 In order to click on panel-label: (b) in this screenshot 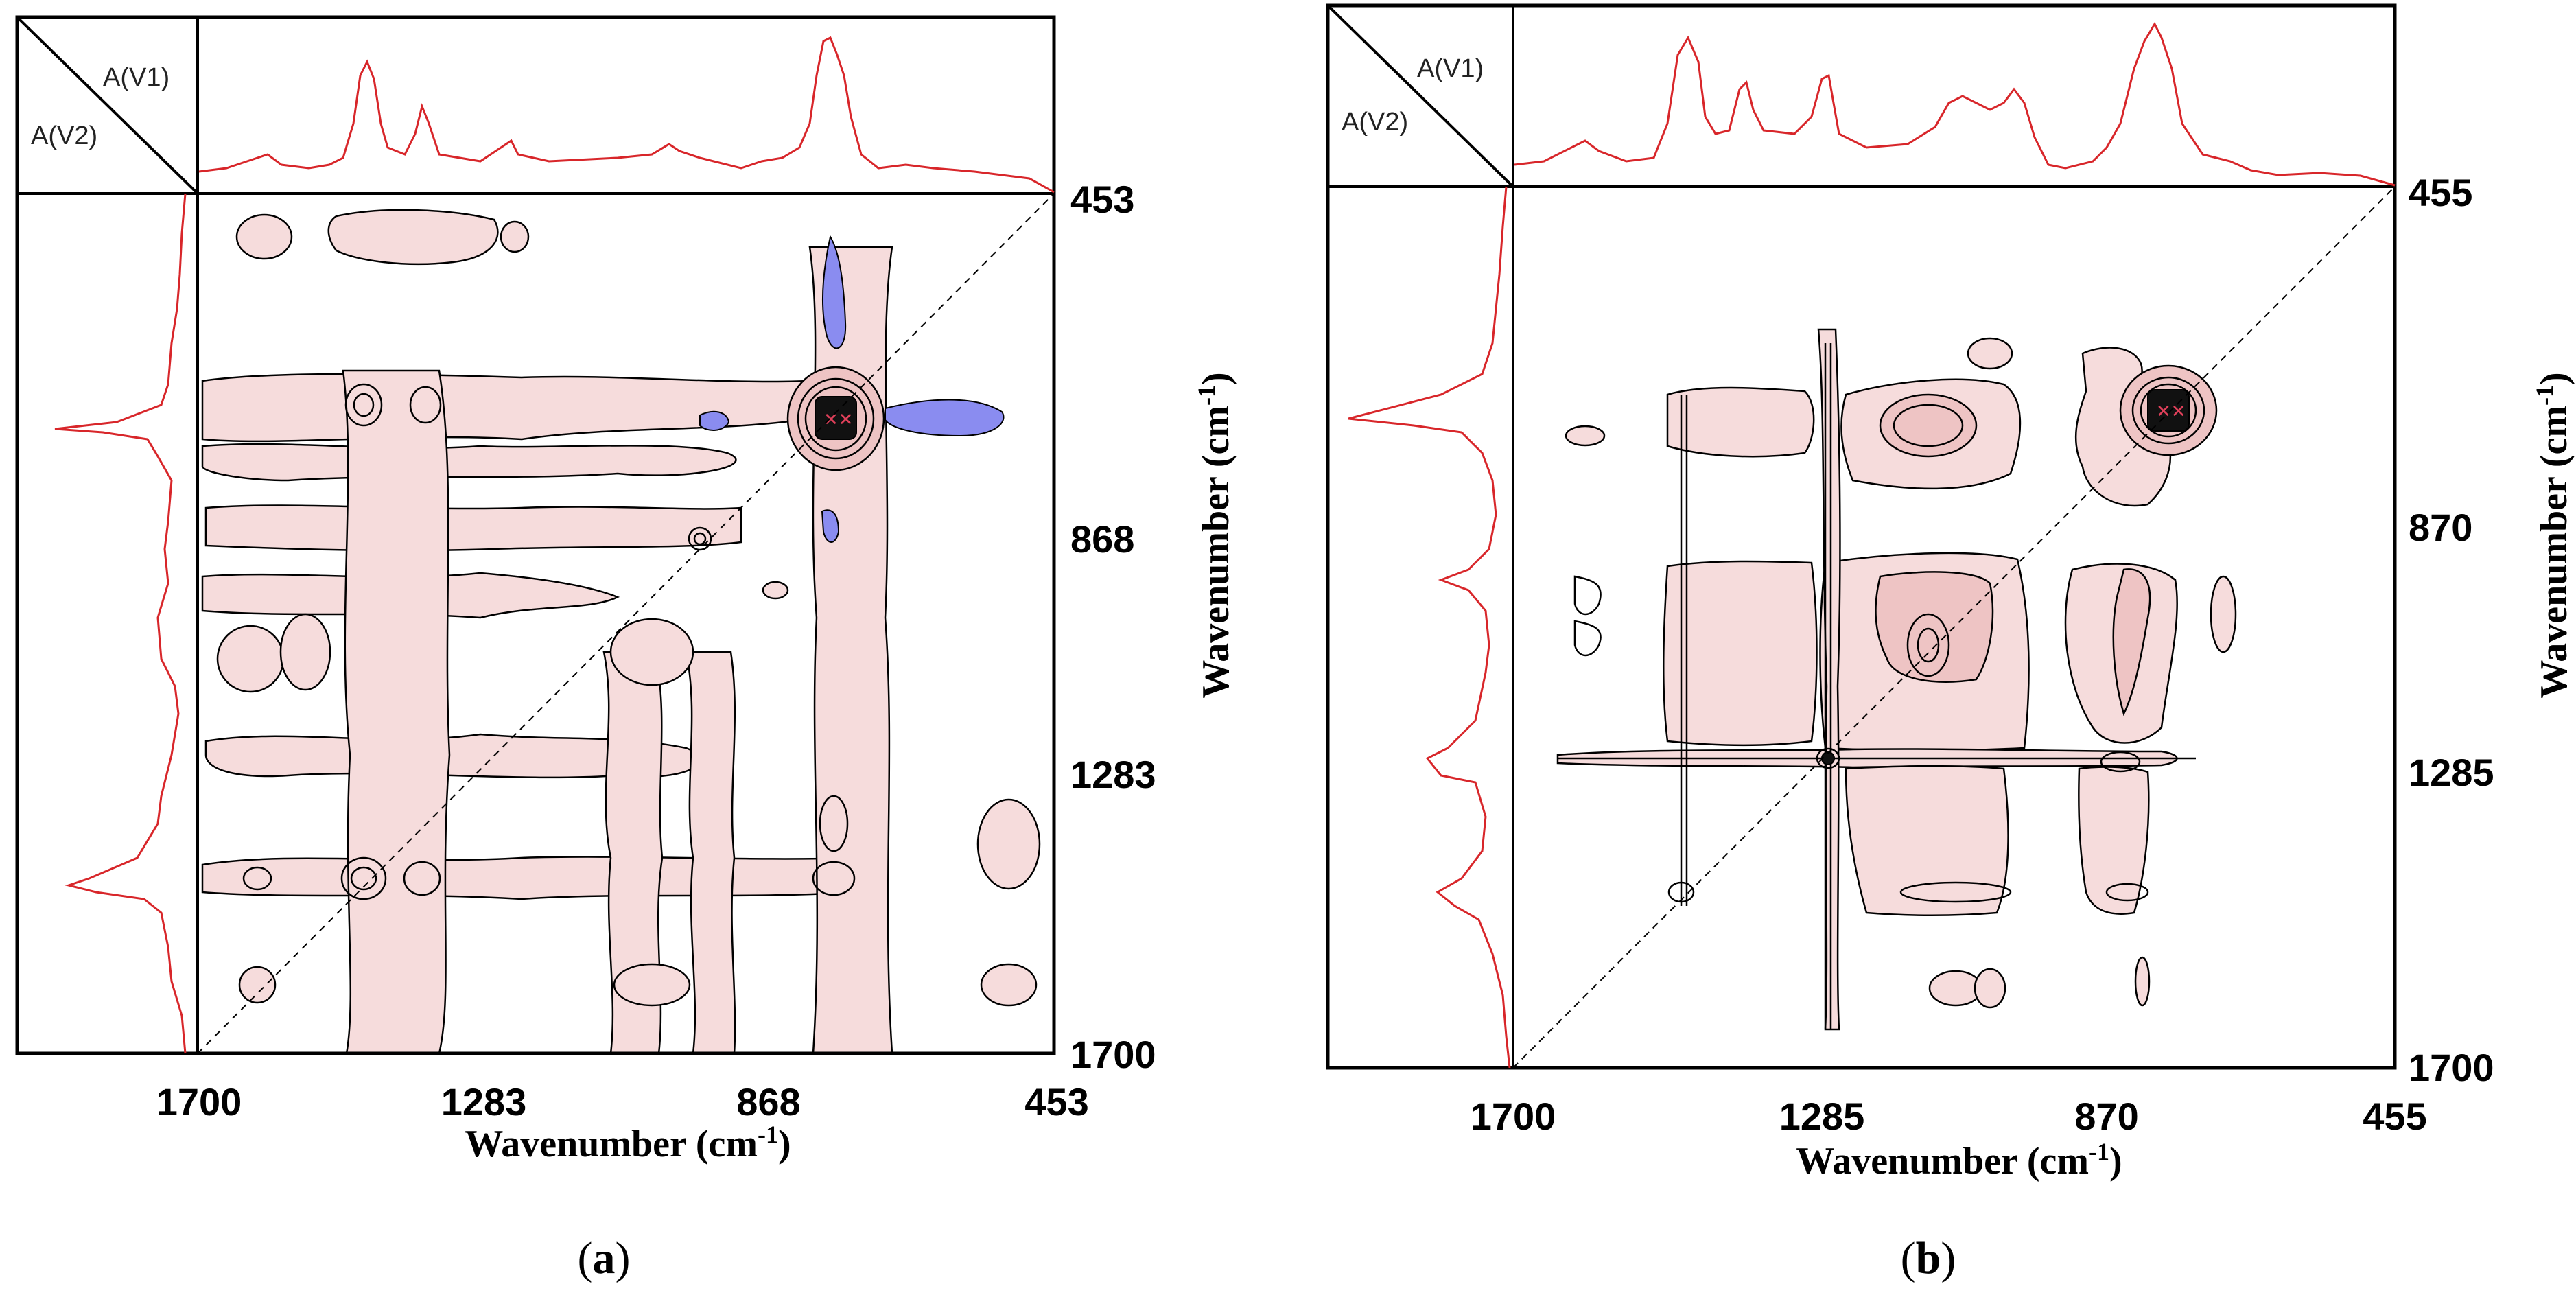, I will do `click(1928, 1258)`.